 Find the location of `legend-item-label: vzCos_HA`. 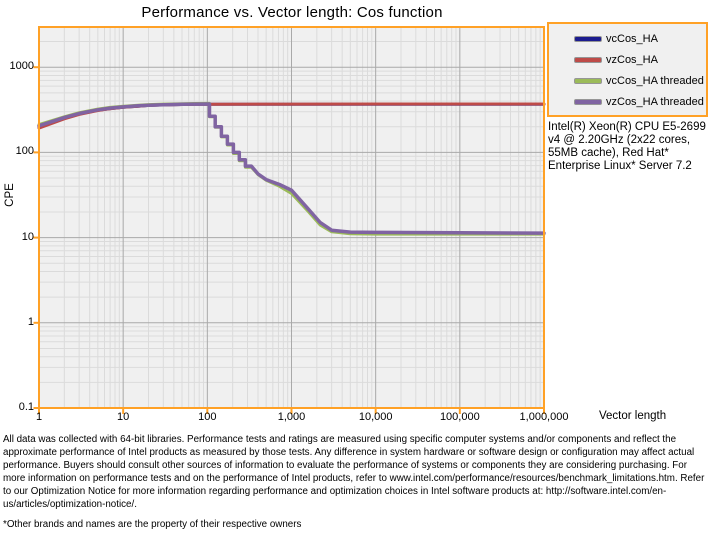

legend-item-label: vzCos_HA is located at coordinates (632, 59).